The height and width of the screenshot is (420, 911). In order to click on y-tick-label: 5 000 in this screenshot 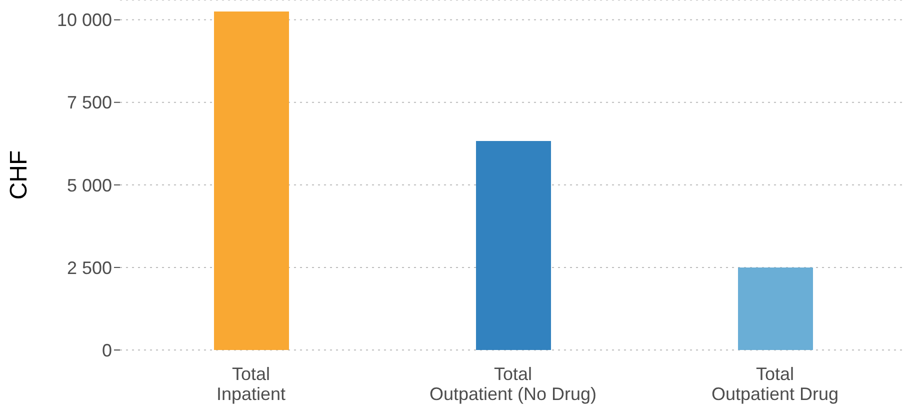, I will do `click(89, 185)`.